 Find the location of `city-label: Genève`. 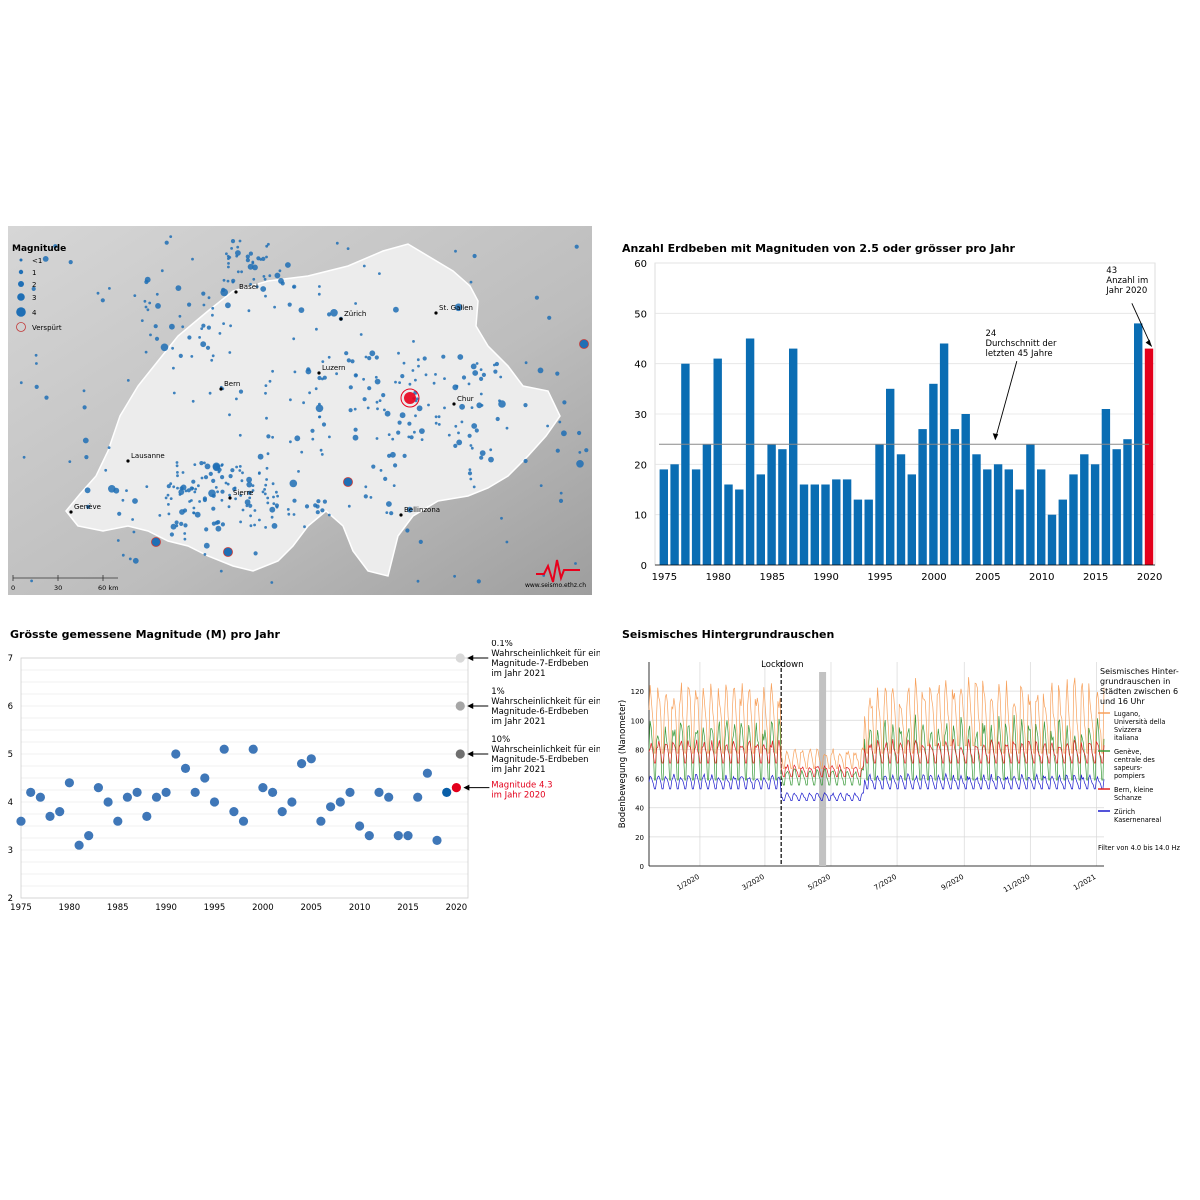

city-label: Genève is located at coordinates (87, 507).